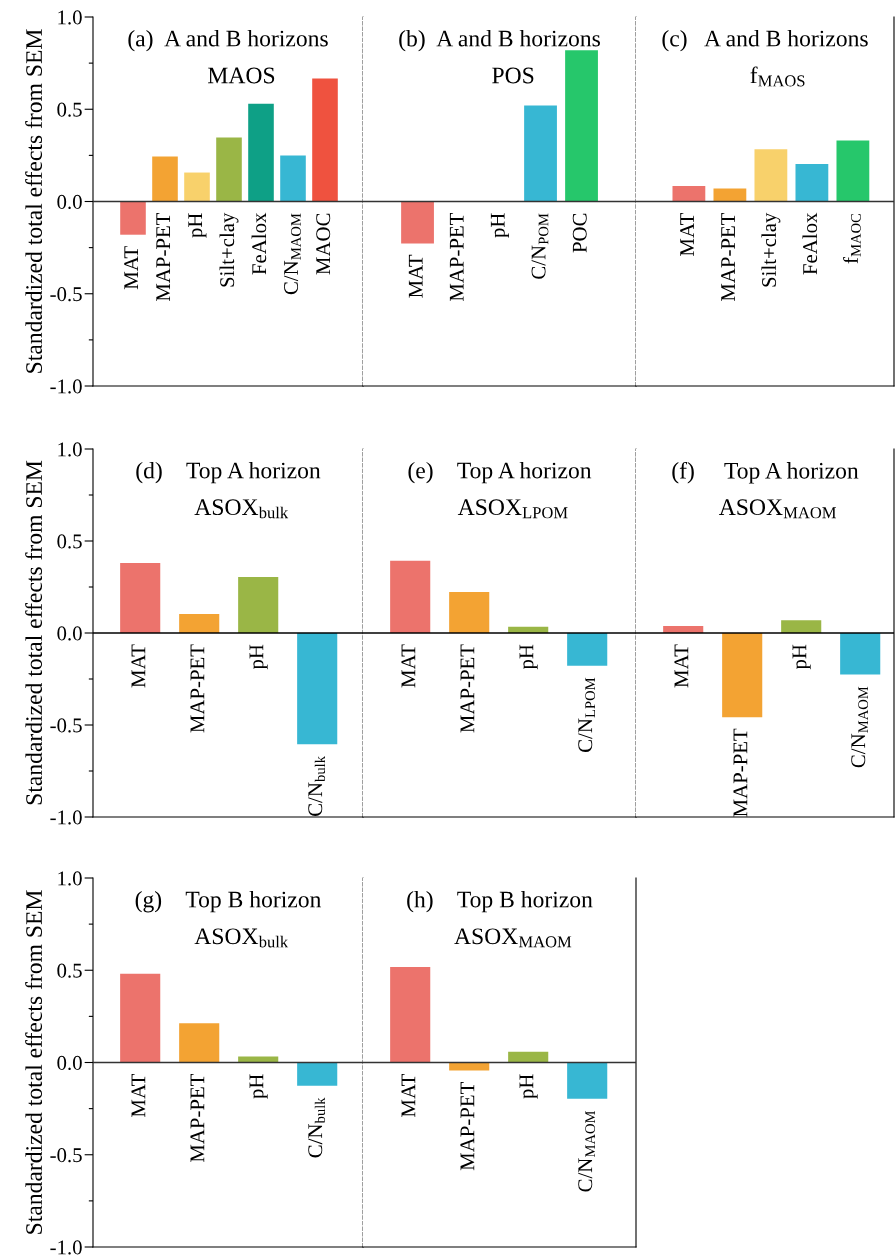  Describe the element at coordinates (500, 472) in the screenshot. I see `chart-title: (e) Top A horizon` at that location.